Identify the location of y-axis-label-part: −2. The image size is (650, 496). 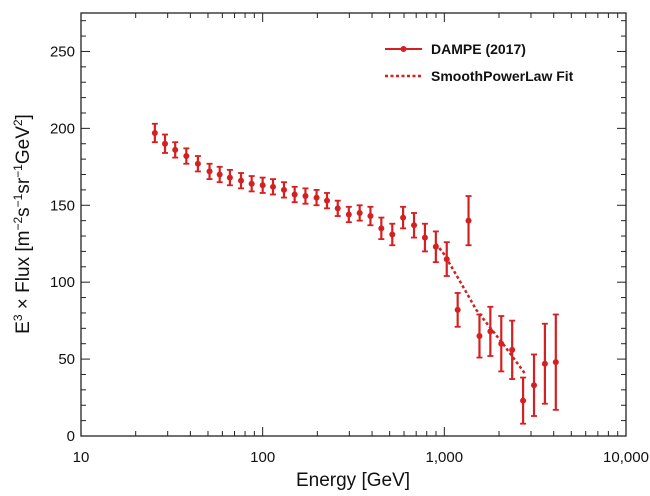
(18, 224).